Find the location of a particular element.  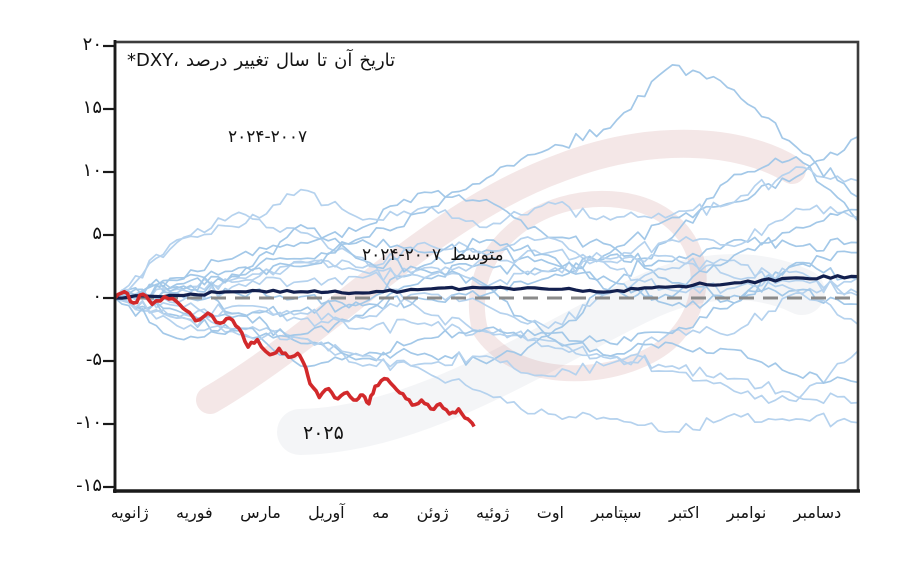

chart-title-word: درصد is located at coordinates (207, 60).